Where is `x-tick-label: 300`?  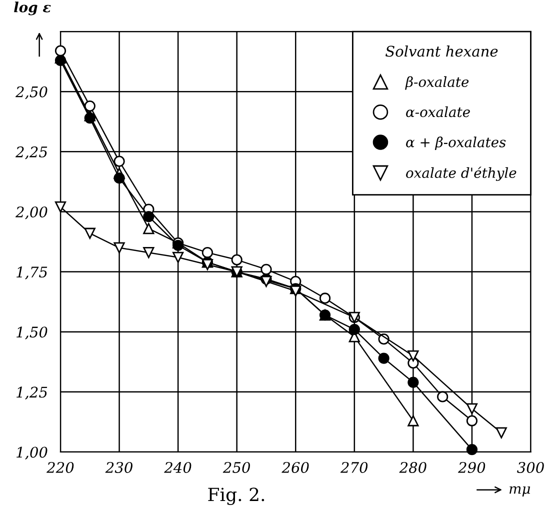
x-tick-label: 300 is located at coordinates (530, 468).